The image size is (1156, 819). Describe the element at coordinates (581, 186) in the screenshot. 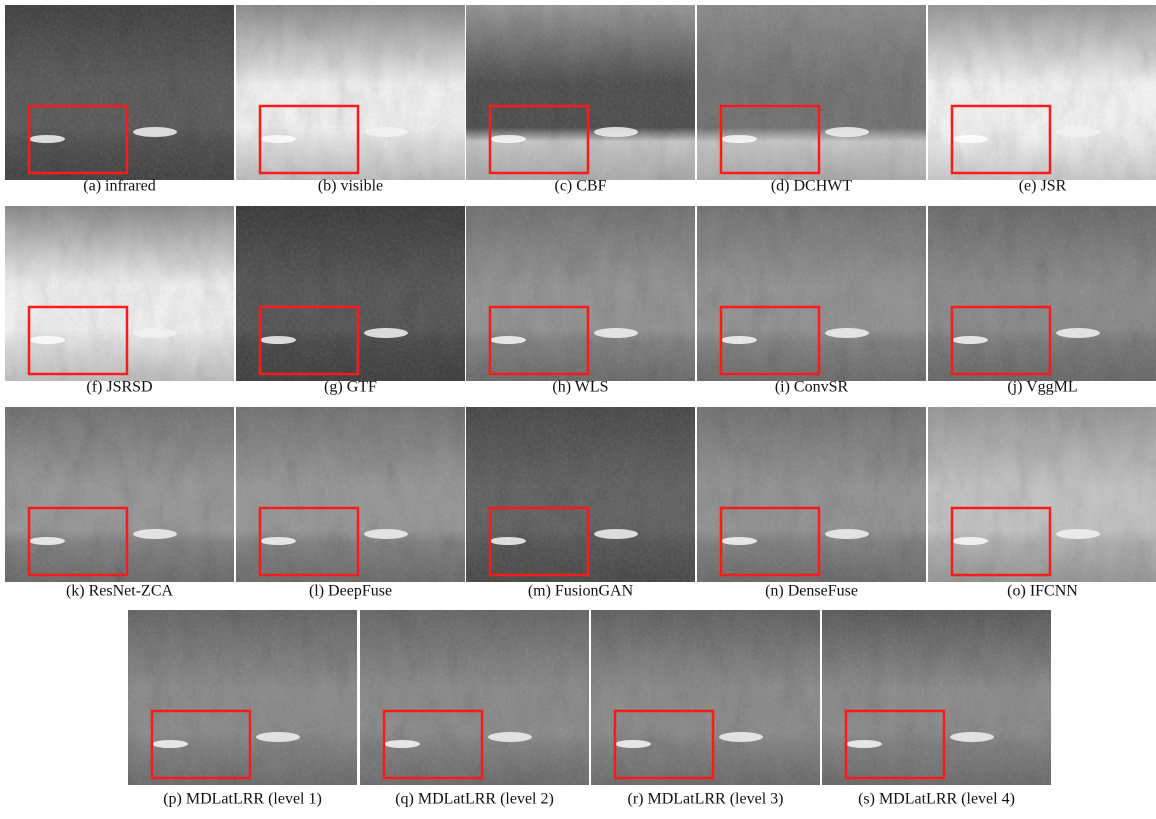

I see `caption: (c) CBF` at that location.